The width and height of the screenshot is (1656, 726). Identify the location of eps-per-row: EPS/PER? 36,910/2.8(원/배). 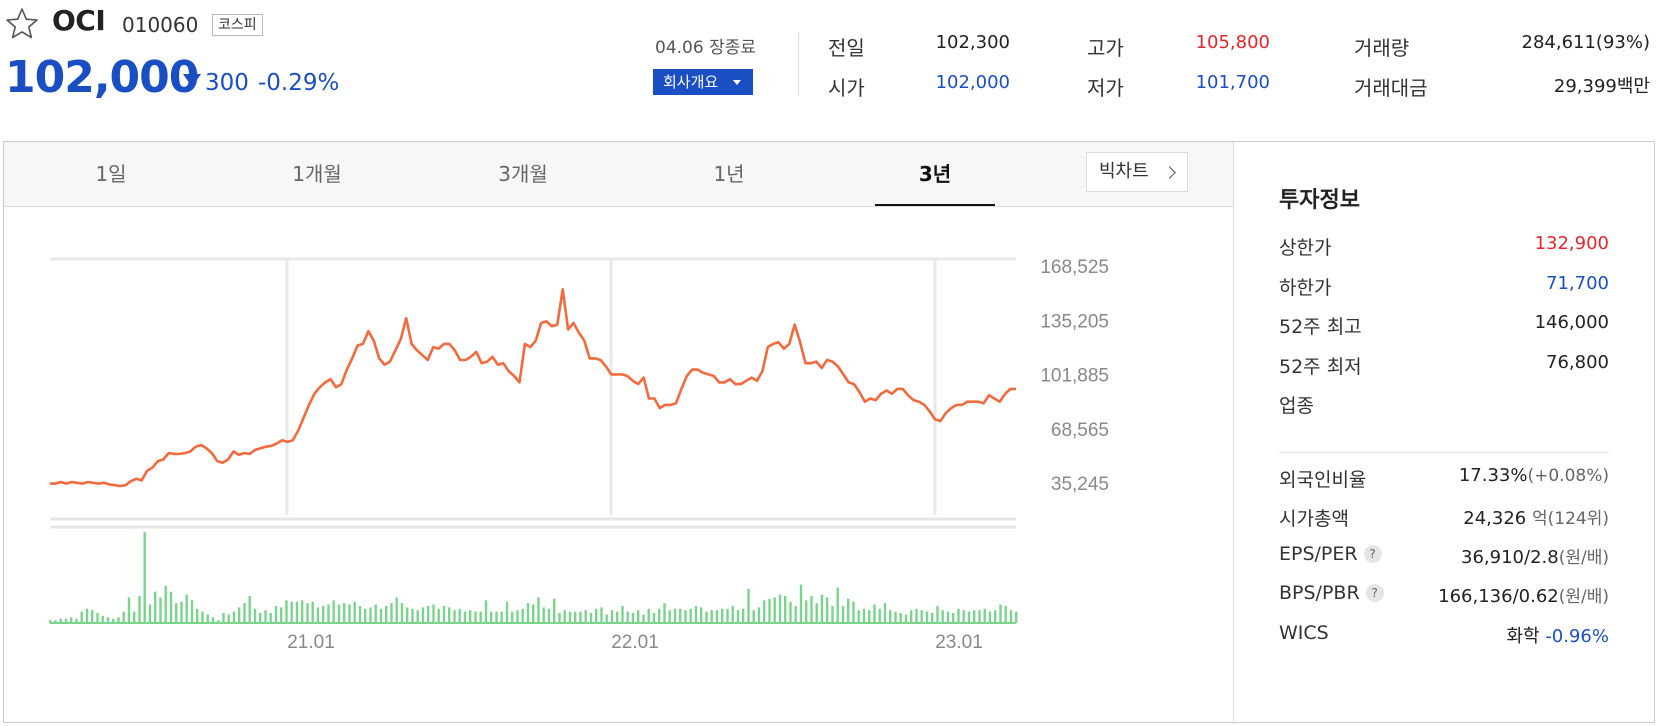
(1444, 558).